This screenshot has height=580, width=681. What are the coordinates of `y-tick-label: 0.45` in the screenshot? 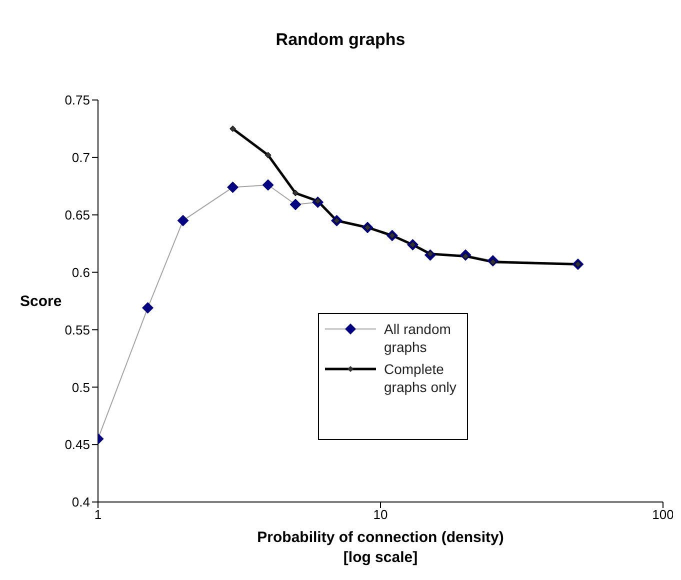 It's located at (77, 444).